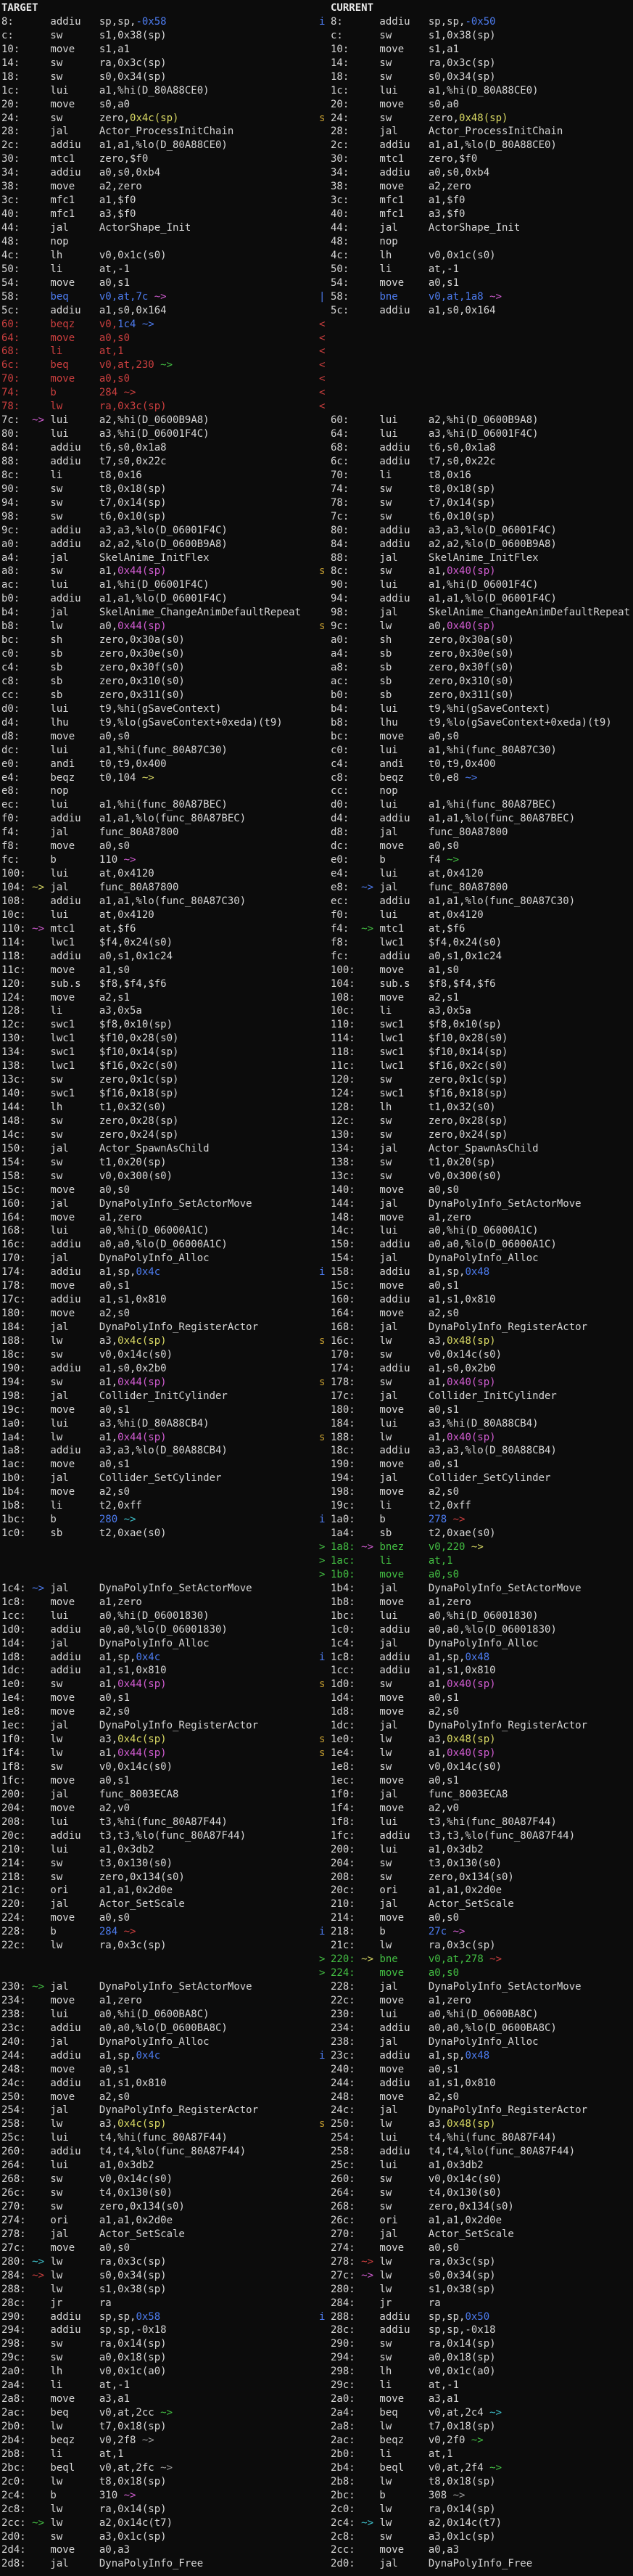  Describe the element at coordinates (435, 1231) in the screenshot. I see `current-asm-line: 14c: lui a0,%hi(D_06000A1C)` at that location.